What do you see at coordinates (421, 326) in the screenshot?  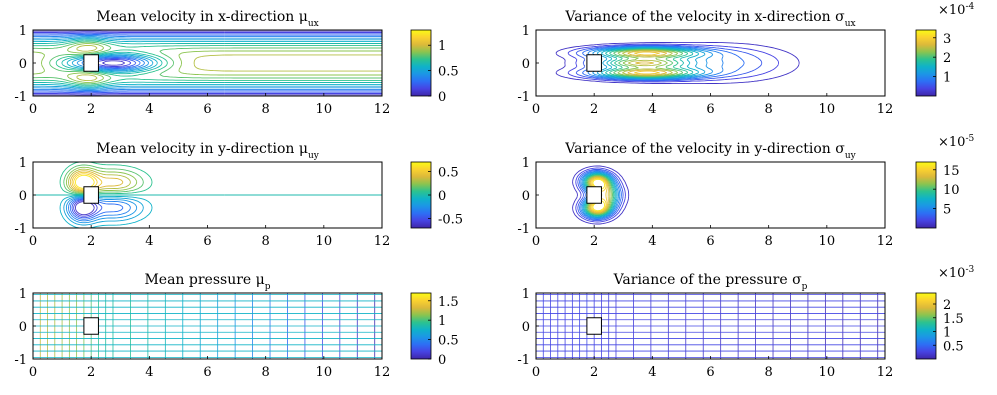 I see `p-mean-colorbar` at bounding box center [421, 326].